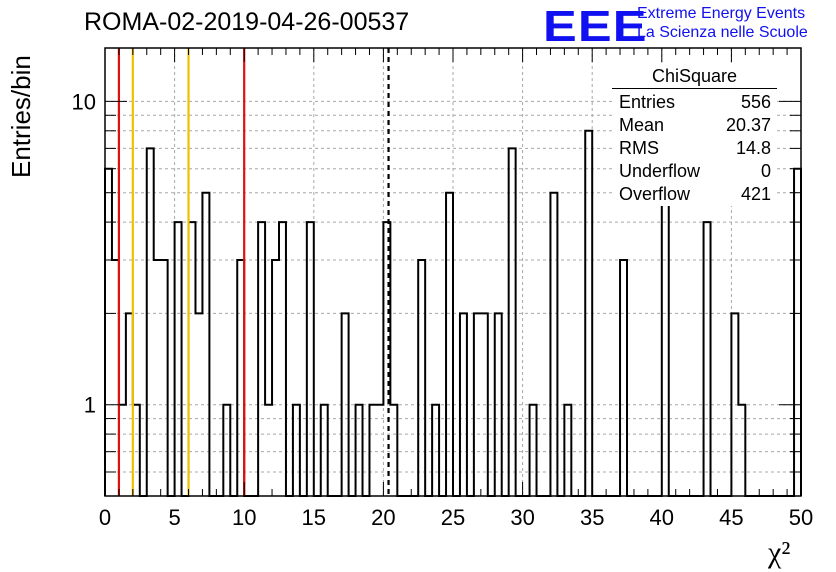  What do you see at coordinates (731, 517) in the screenshot?
I see `x-tick-label: 45` at bounding box center [731, 517].